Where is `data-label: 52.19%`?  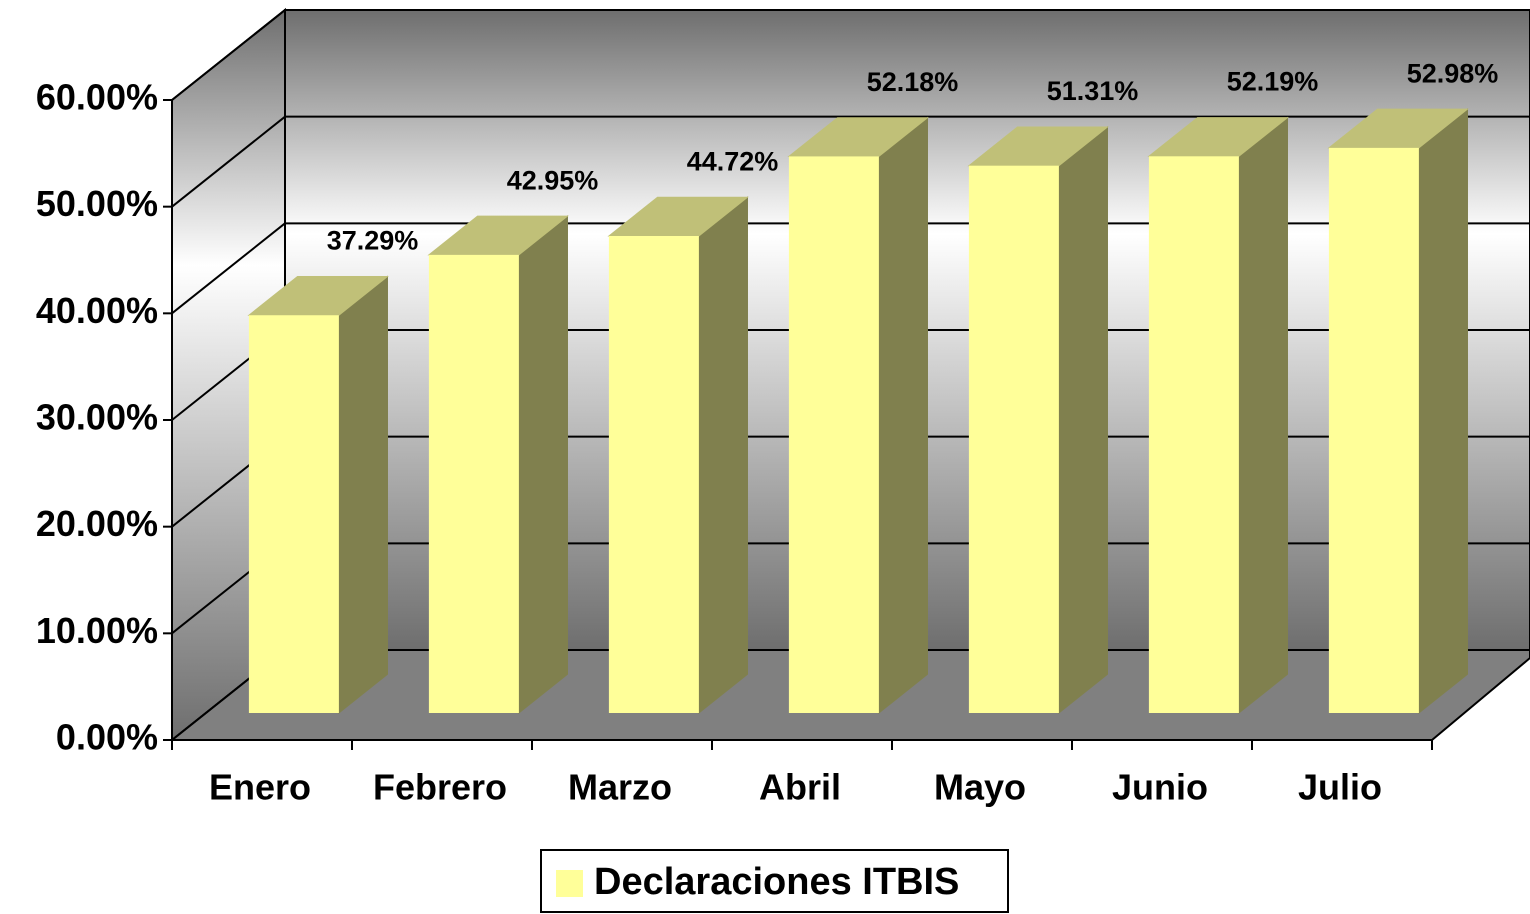 data-label: 52.19% is located at coordinates (1273, 82).